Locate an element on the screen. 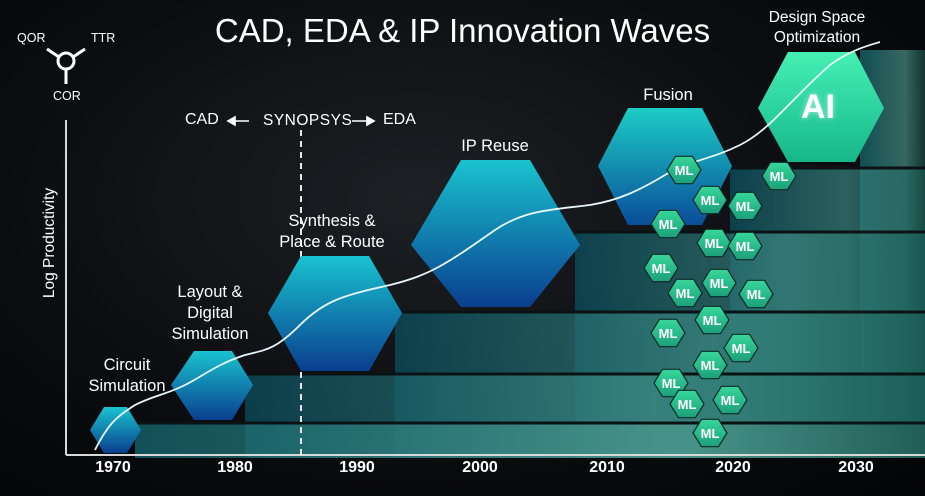 The image size is (925, 496). wave-label-line: Place & Route is located at coordinates (332, 242).